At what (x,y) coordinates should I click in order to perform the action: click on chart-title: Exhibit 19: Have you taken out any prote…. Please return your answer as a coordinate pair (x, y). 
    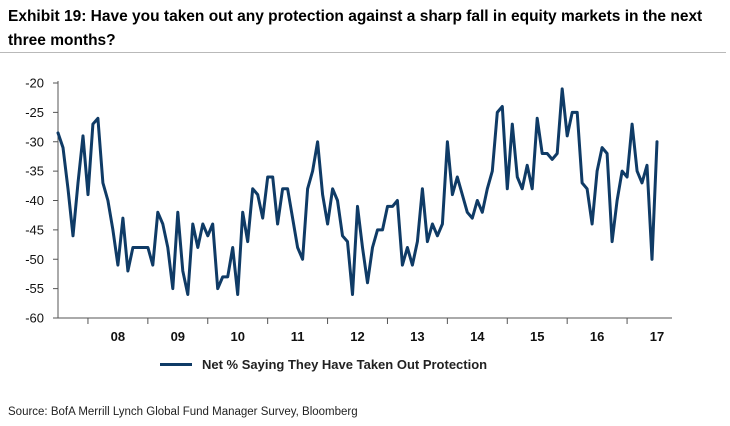
    Looking at the image, I should click on (355, 28).